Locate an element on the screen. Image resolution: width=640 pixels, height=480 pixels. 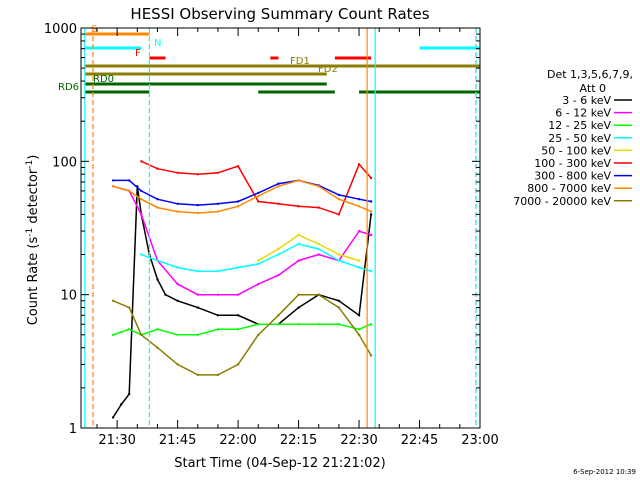
y-tick-label: 100 is located at coordinates (64, 162).